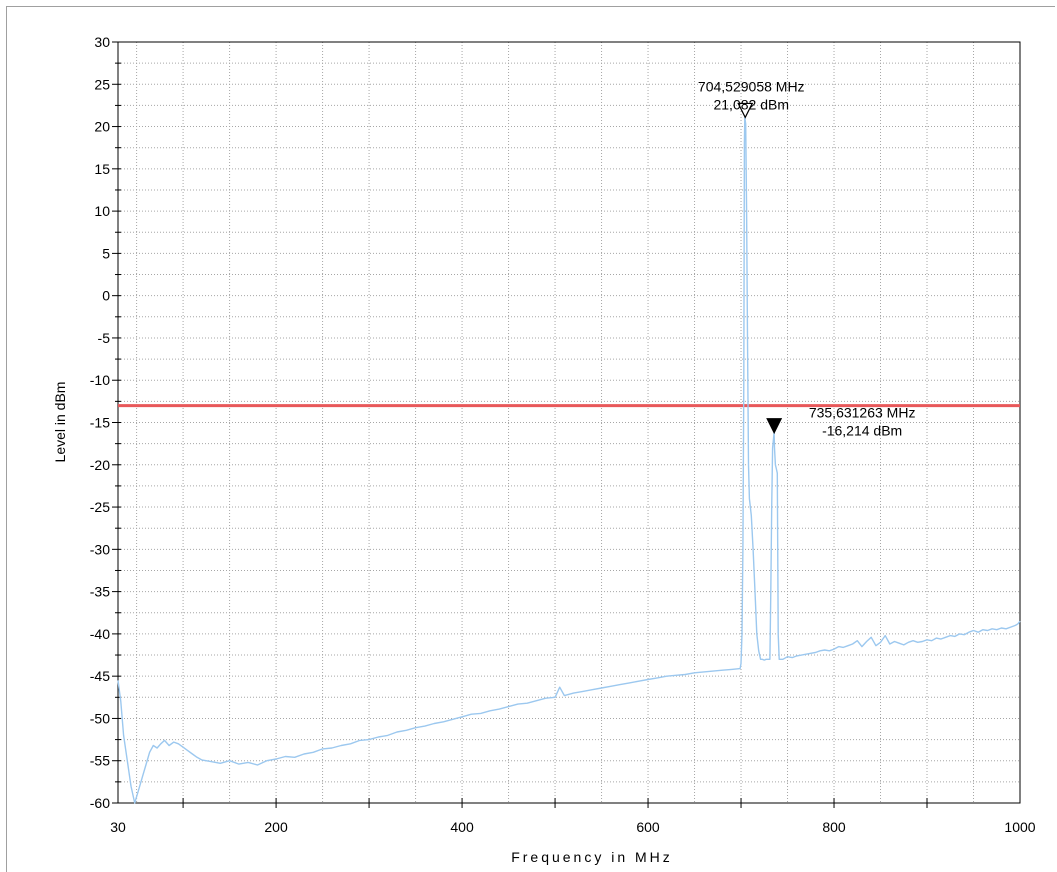  I want to click on marker-1: 704,529058 MHz 21,082 dBm, so click(751, 98).